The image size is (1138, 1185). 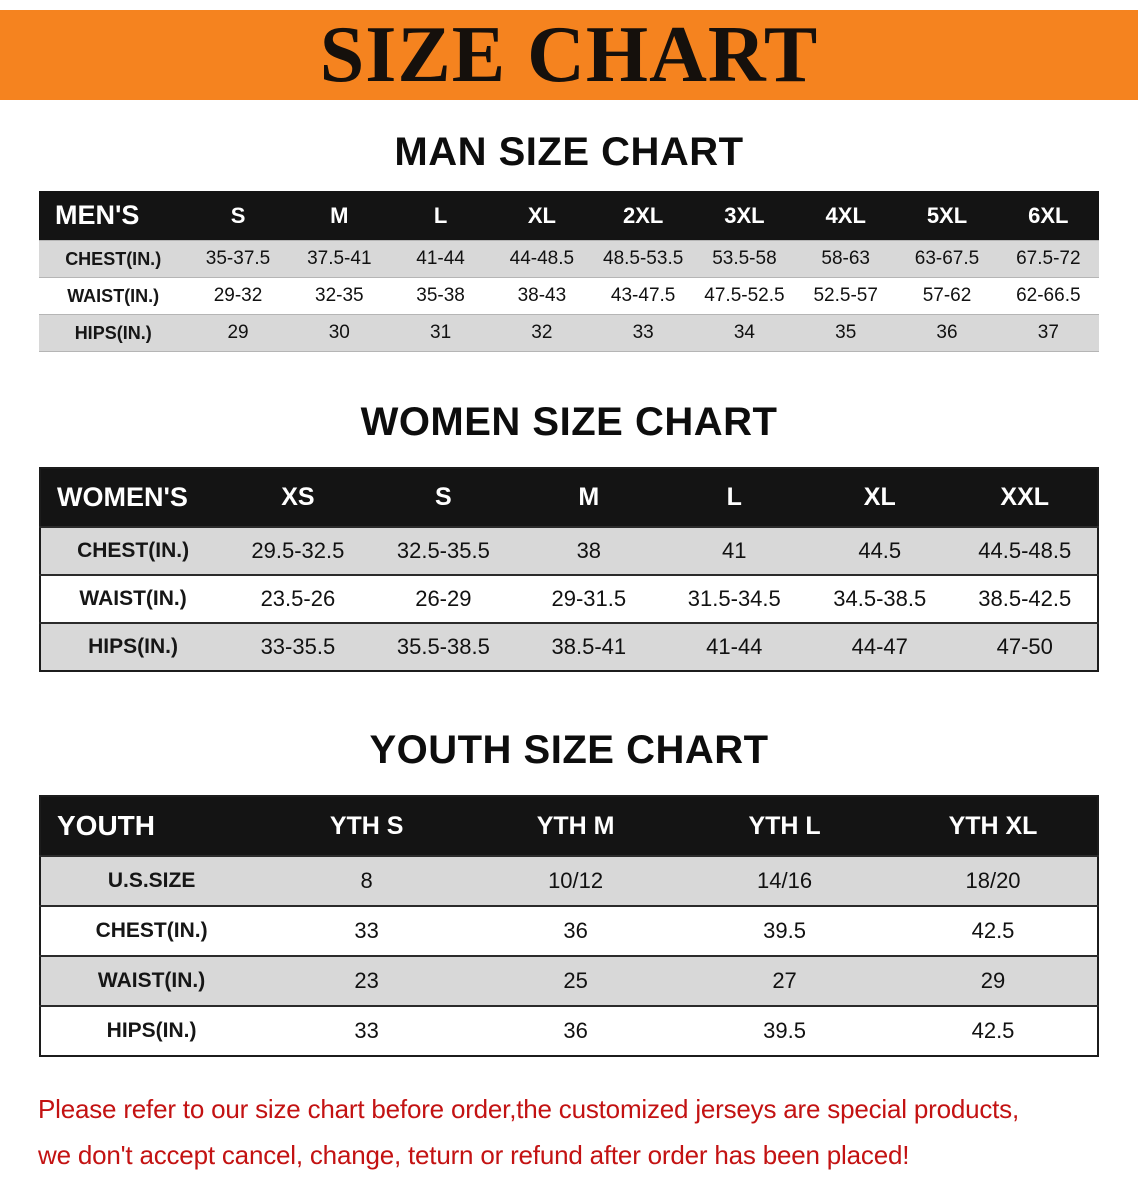 I want to click on table-row: HIPS(IN.) 29 30 31 32 33 34 35 36 37, so click(x=569, y=333).